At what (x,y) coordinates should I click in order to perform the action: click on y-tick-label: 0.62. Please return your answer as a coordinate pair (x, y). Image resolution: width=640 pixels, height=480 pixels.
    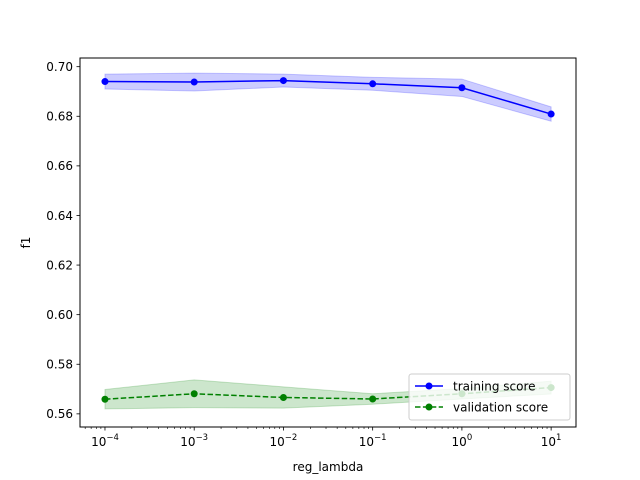
    Looking at the image, I should click on (59, 265).